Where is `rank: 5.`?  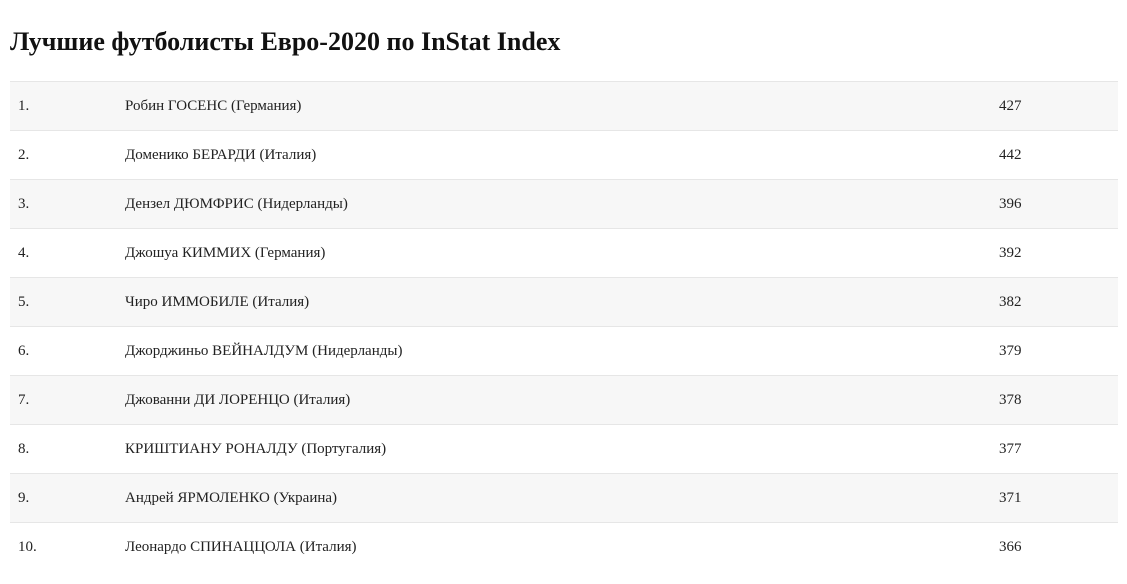
rank: 5. is located at coordinates (67, 302).